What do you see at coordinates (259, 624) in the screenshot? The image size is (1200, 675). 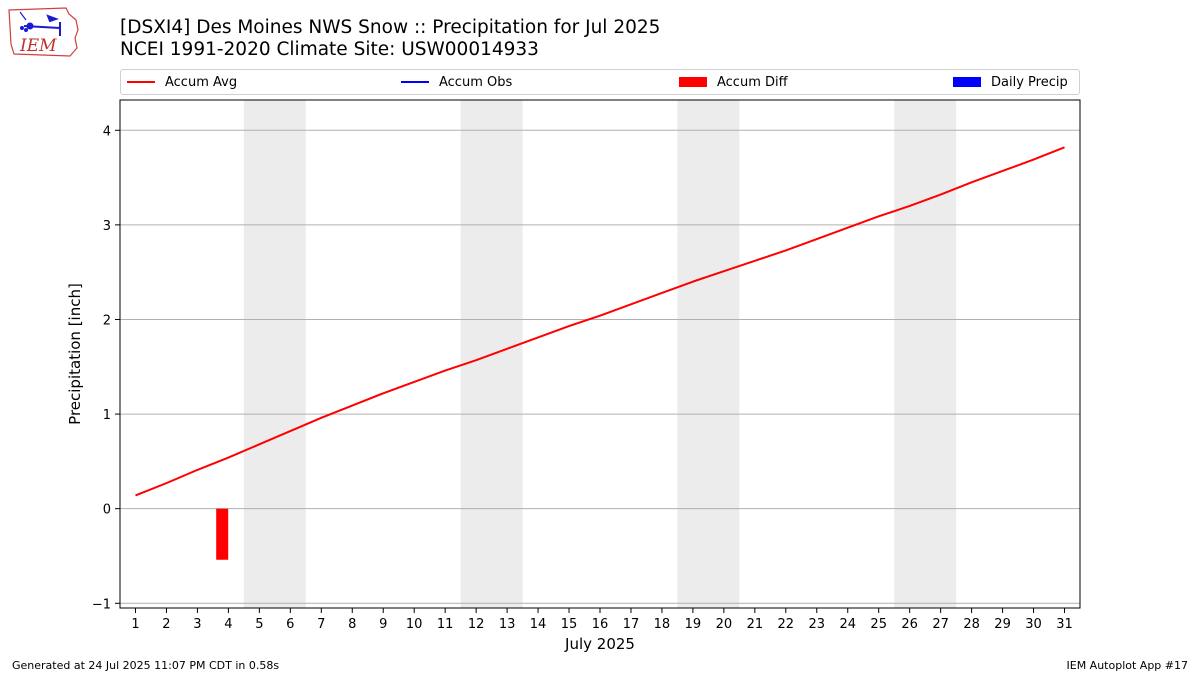 I see `x-tick-label: 5` at bounding box center [259, 624].